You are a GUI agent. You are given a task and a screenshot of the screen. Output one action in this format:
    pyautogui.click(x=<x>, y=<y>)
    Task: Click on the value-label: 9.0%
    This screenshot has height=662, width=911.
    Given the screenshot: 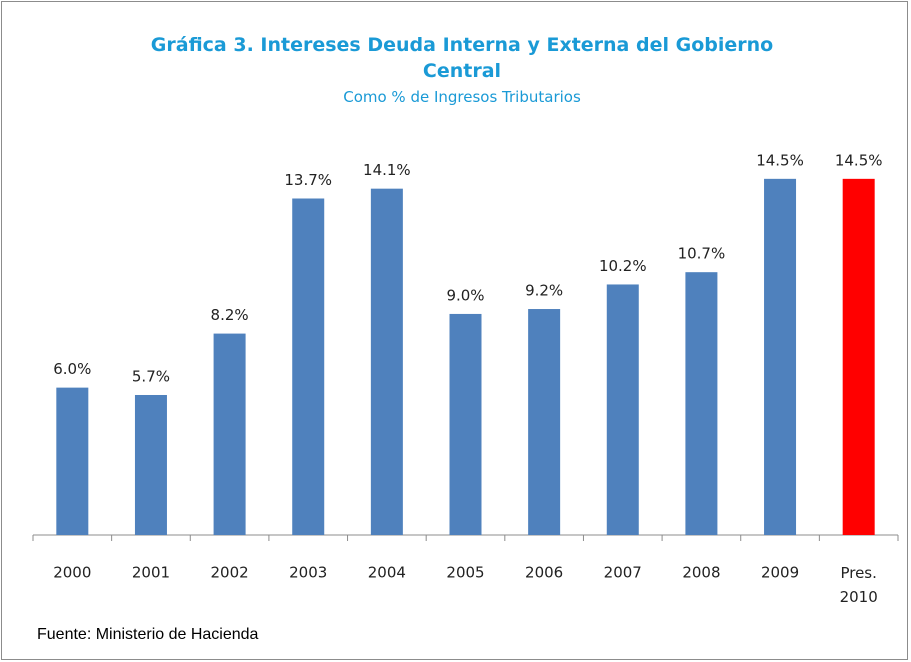 What is the action you would take?
    pyautogui.click(x=465, y=295)
    